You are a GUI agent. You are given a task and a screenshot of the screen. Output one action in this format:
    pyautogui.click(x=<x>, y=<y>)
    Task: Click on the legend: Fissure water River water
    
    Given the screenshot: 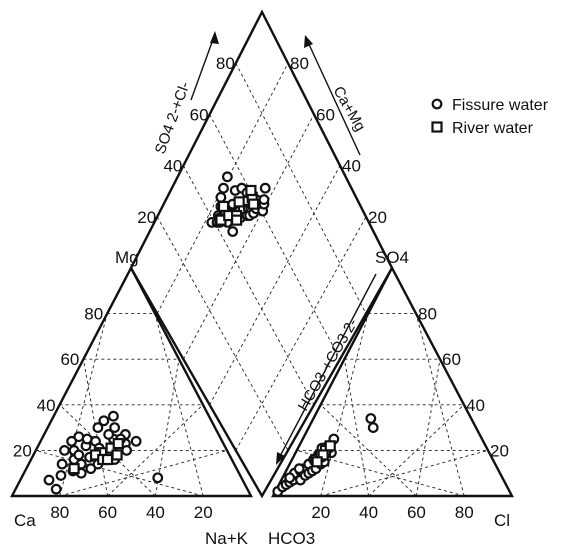 What is the action you would take?
    pyautogui.click(x=490, y=117)
    